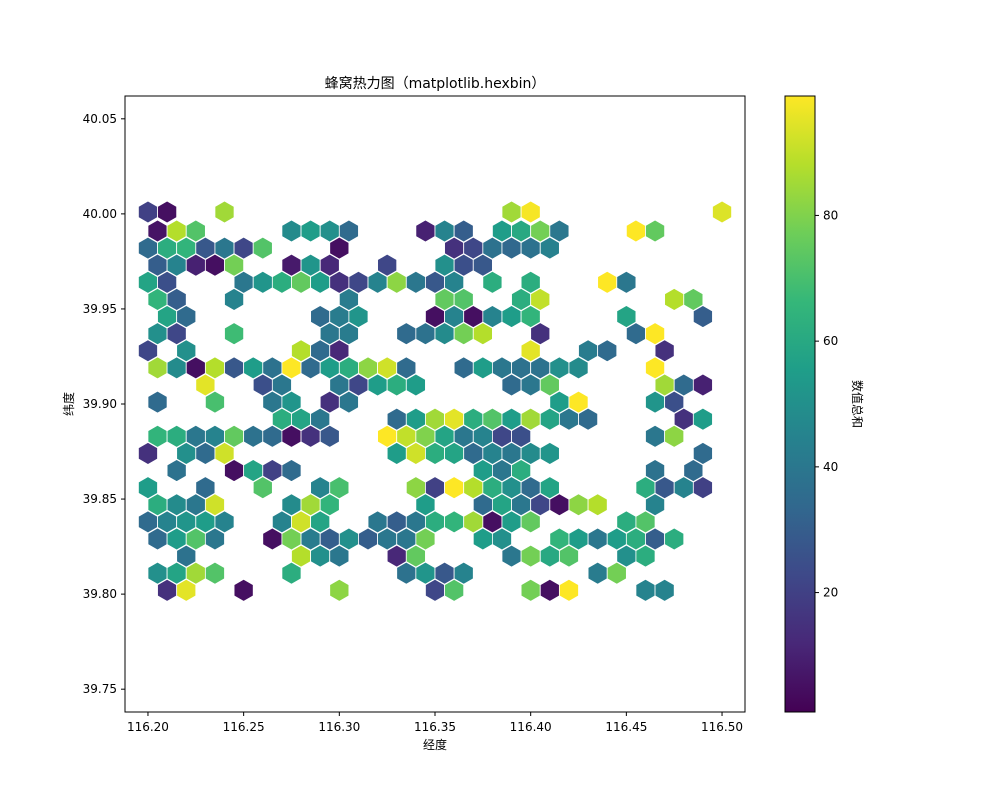  What do you see at coordinates (435, 744) in the screenshot?
I see `x-axis-label: 经度` at bounding box center [435, 744].